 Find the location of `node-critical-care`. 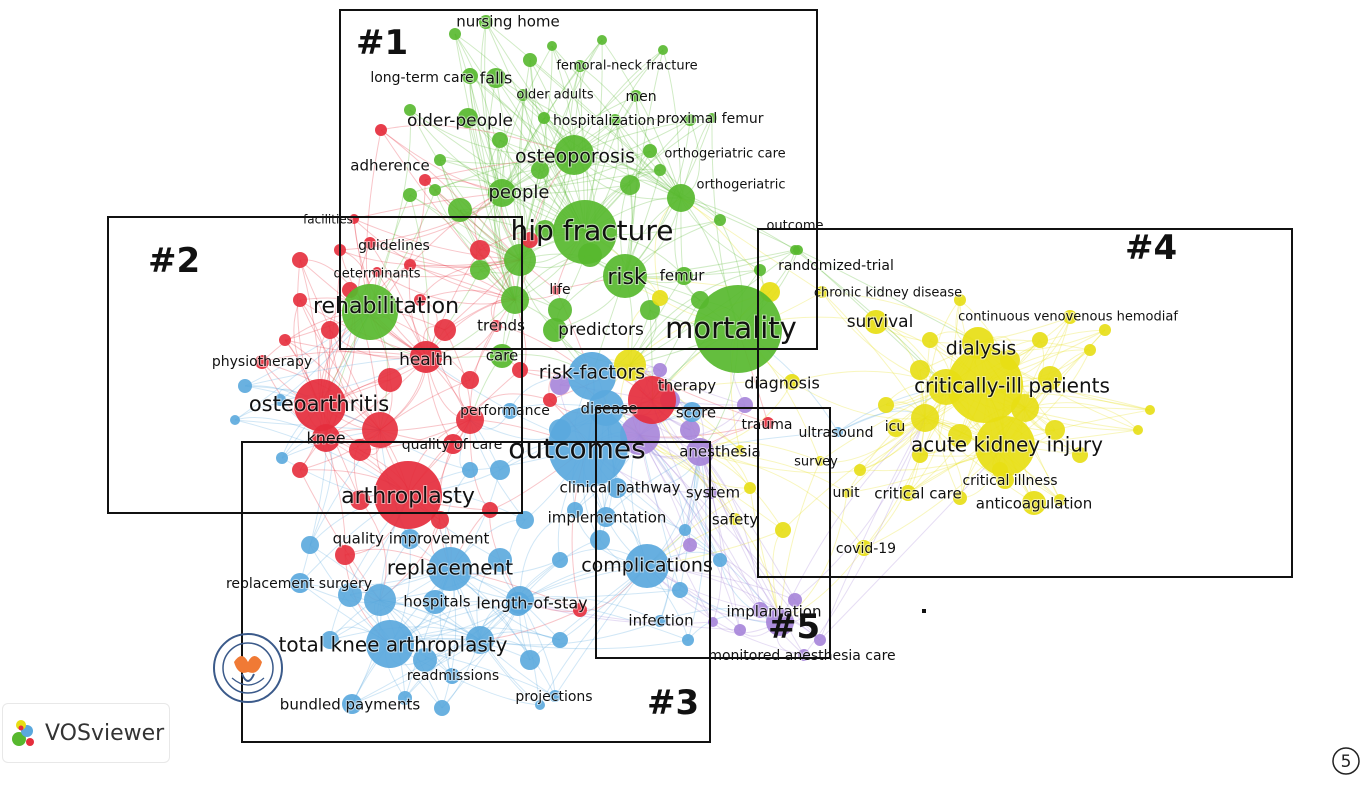

node-critical-care is located at coordinates (908, 493).